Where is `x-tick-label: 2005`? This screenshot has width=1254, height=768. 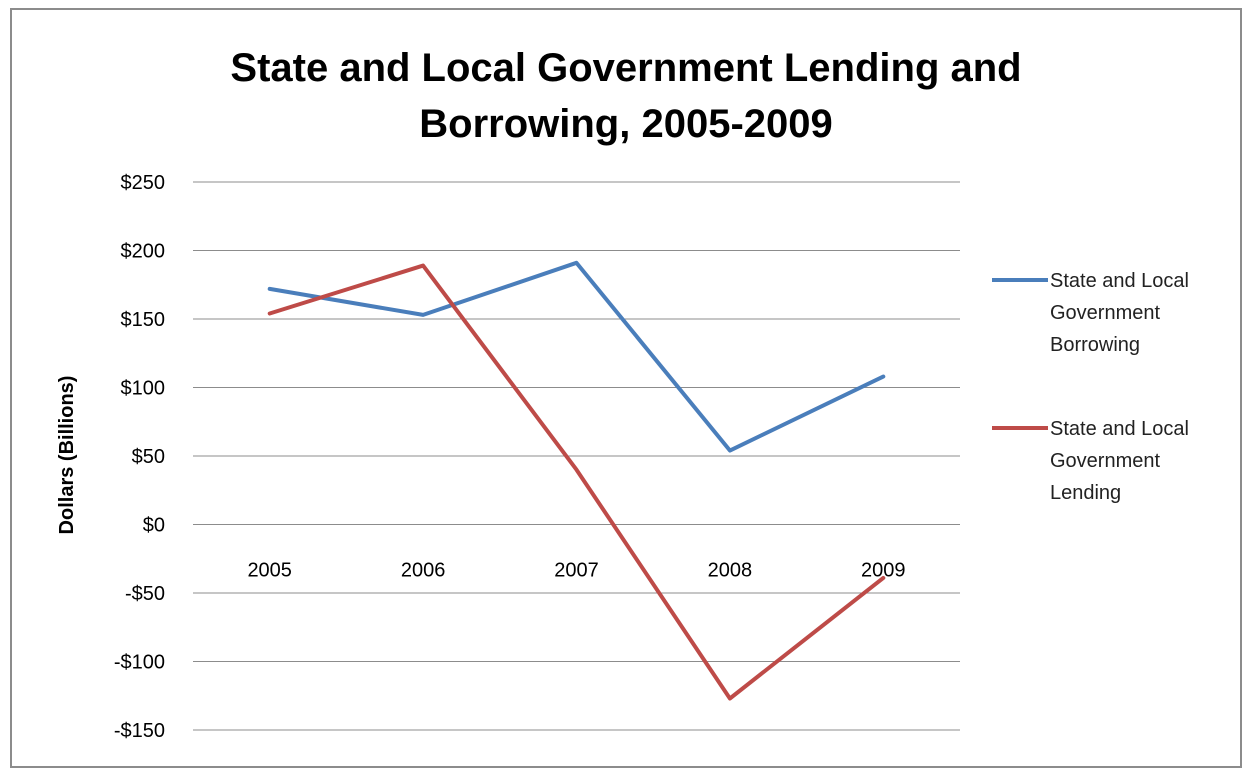 x-tick-label: 2005 is located at coordinates (269, 571).